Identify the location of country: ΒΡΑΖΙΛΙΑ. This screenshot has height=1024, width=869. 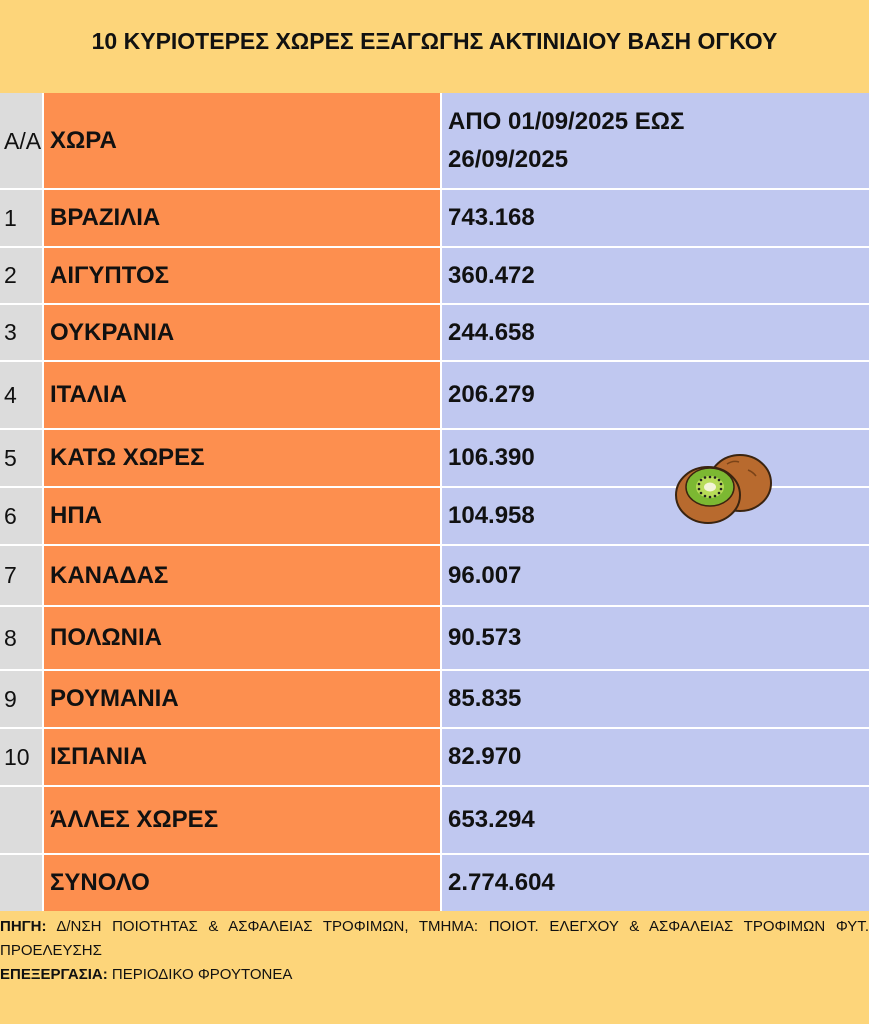
(242, 218).